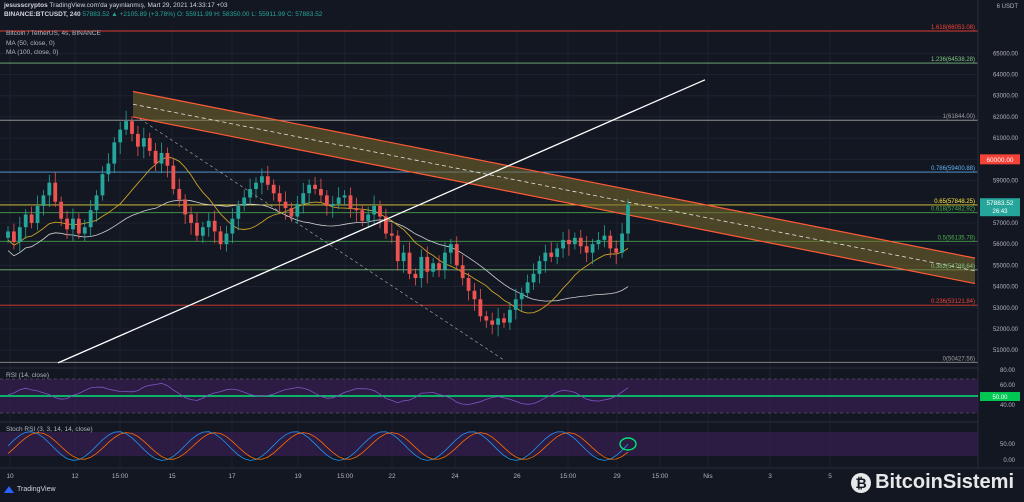 This screenshot has width=1024, height=502. I want to click on rsi-label: RSI (14, close), so click(27, 375).